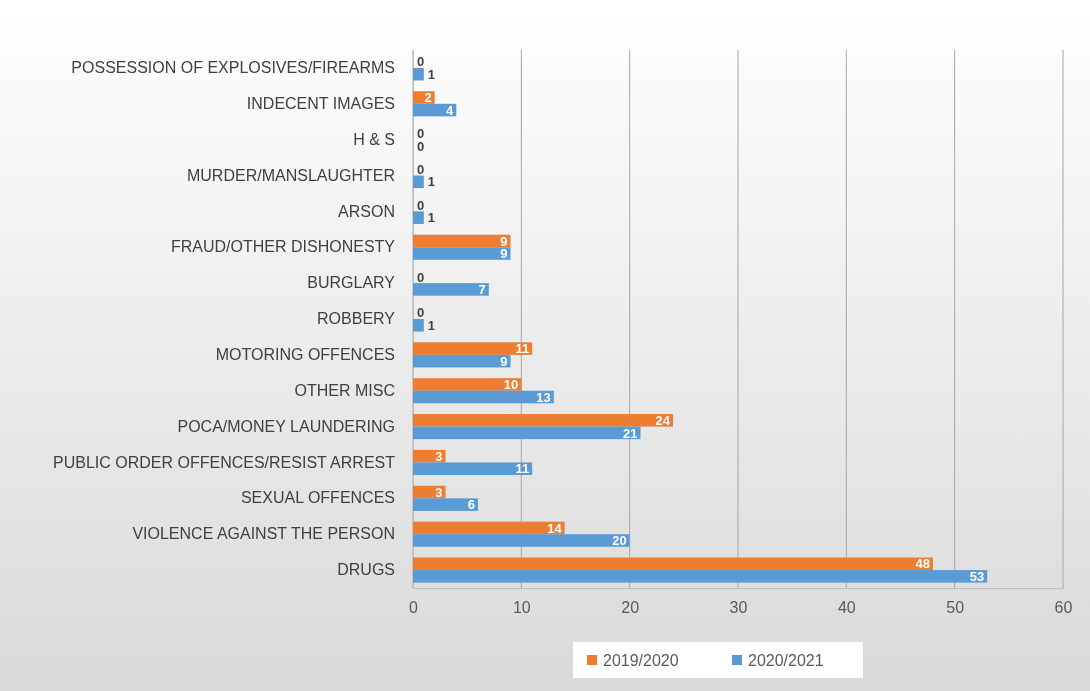 Image resolution: width=1090 pixels, height=691 pixels. What do you see at coordinates (414, 608) in the screenshot?
I see `x-tick-label: 0` at bounding box center [414, 608].